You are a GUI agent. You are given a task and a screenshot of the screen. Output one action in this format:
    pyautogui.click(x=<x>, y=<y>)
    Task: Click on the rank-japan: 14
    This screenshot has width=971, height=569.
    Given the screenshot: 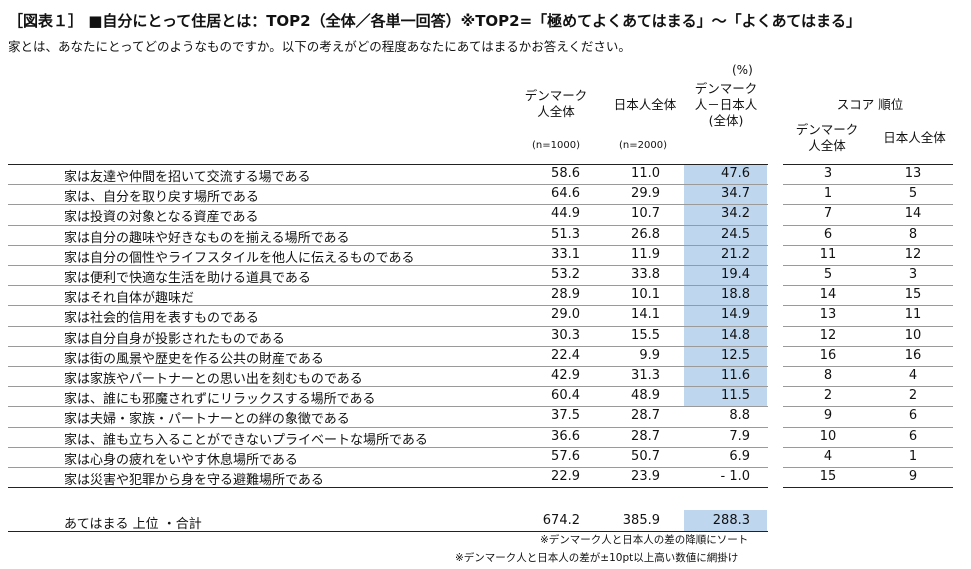 What is the action you would take?
    pyautogui.click(x=913, y=214)
    